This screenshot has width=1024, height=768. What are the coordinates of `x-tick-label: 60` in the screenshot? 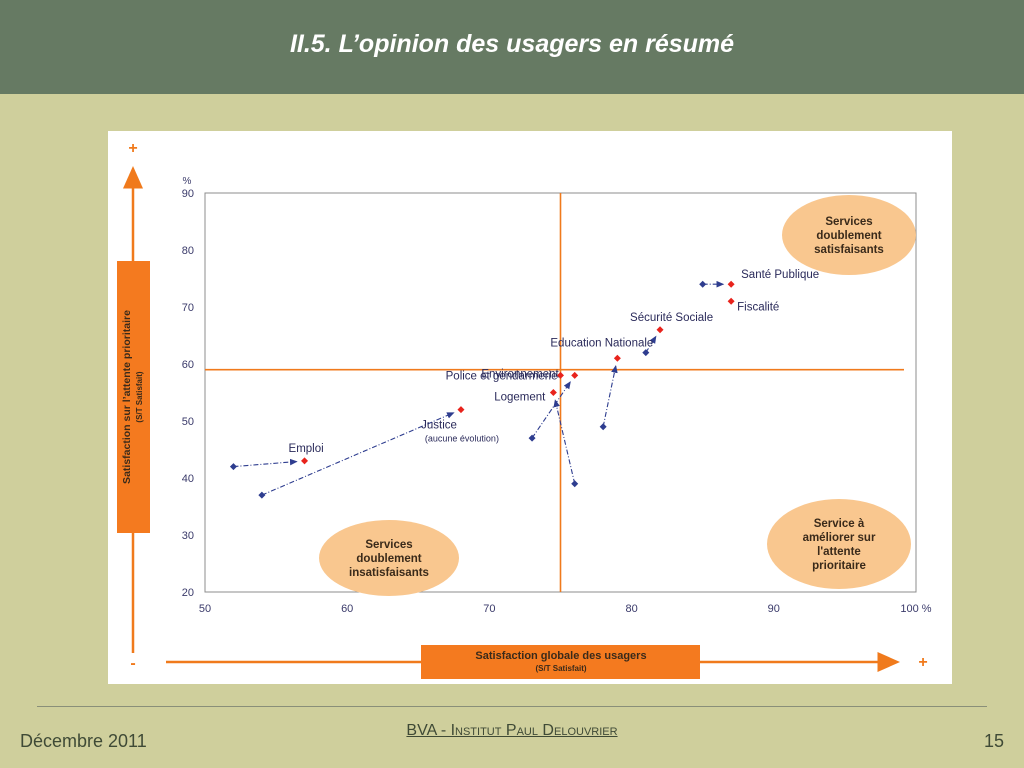 It's located at (347, 609).